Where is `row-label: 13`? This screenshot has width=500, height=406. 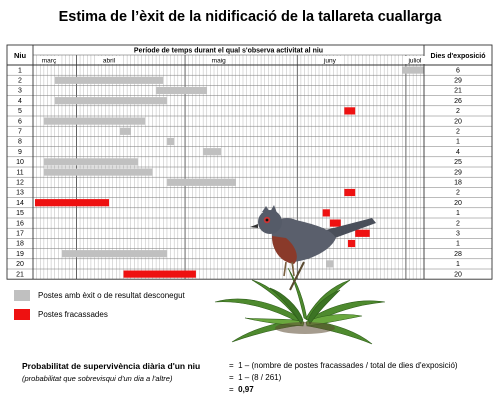 row-label: 13 is located at coordinates (20, 193).